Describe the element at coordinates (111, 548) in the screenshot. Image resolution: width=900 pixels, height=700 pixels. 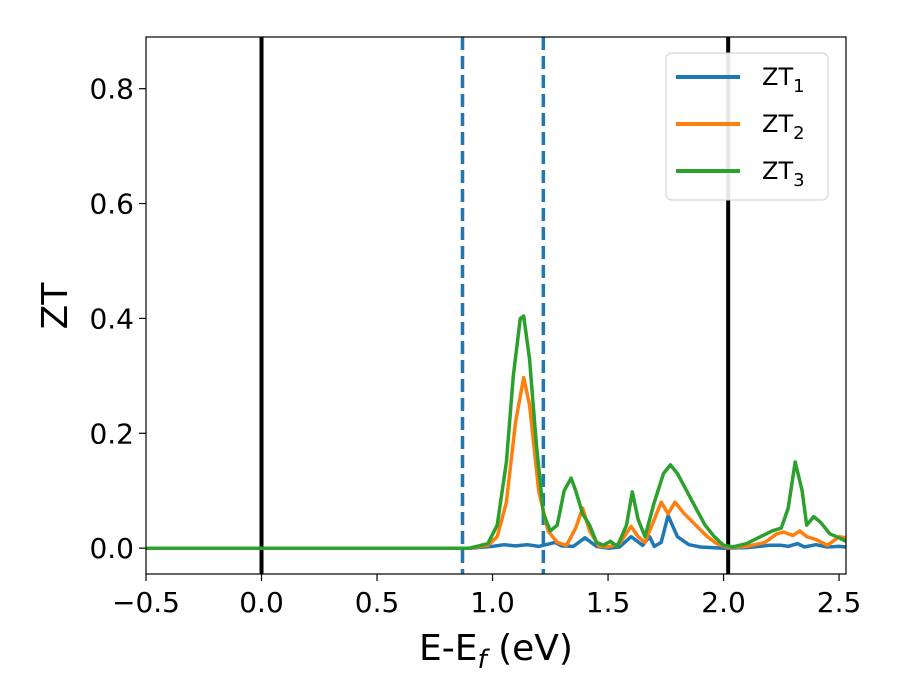
I see `y-tick-label: 0.0` at that location.